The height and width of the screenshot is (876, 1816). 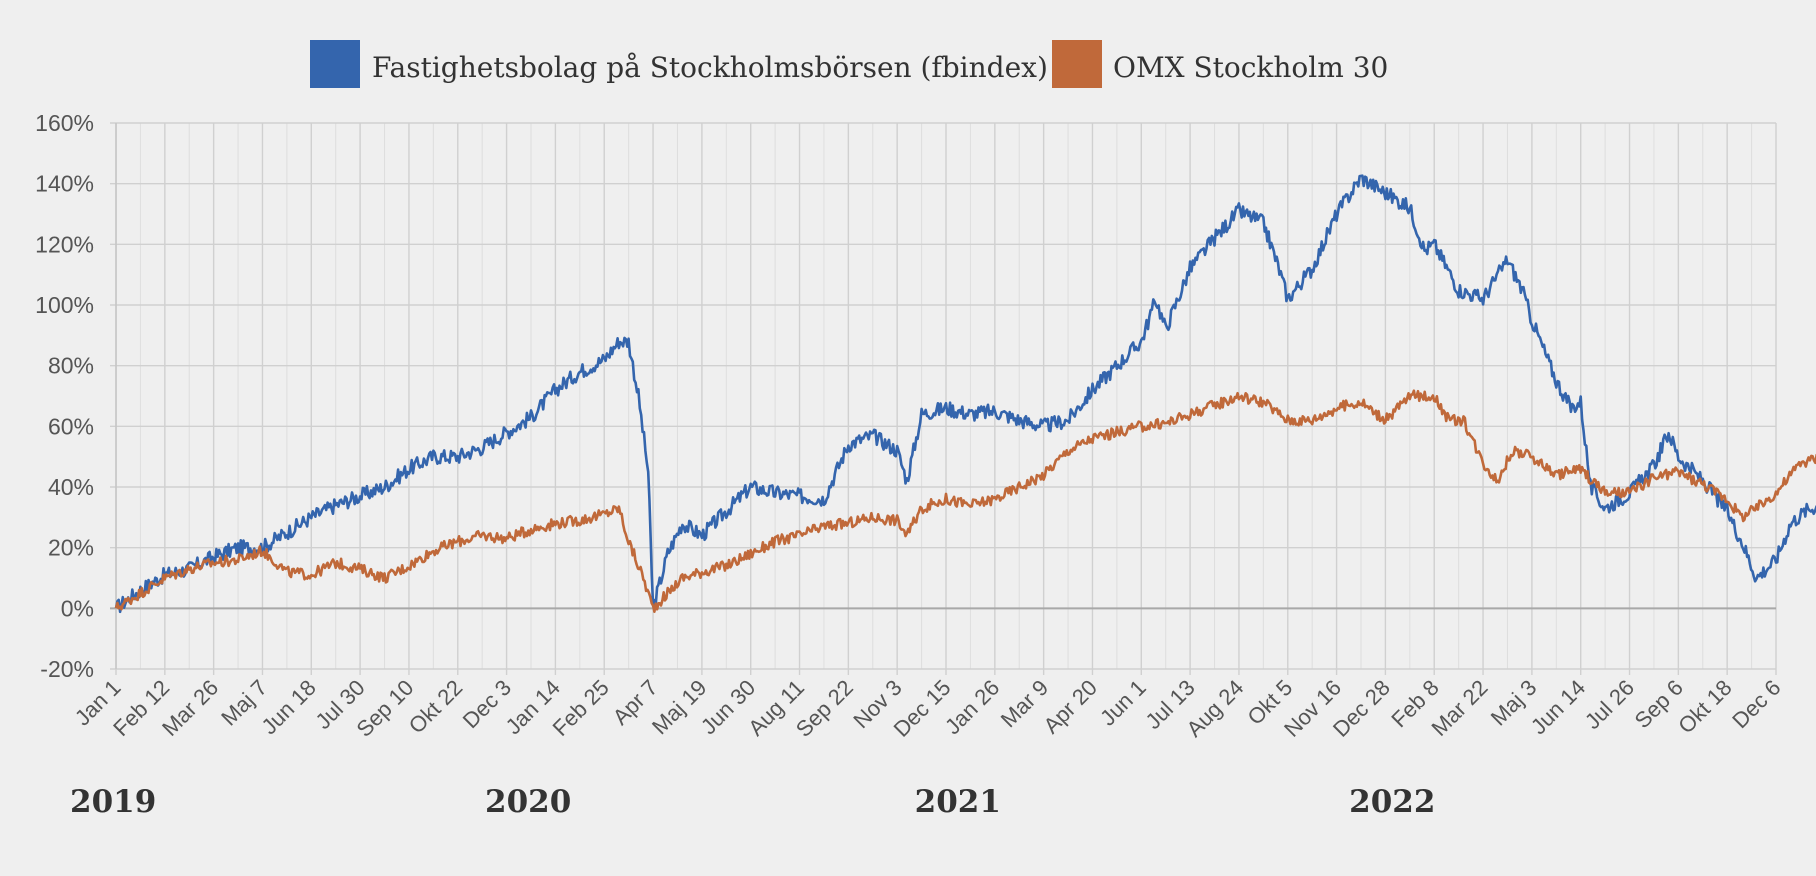 I want to click on y-tick-label: 40%, so click(x=71, y=487).